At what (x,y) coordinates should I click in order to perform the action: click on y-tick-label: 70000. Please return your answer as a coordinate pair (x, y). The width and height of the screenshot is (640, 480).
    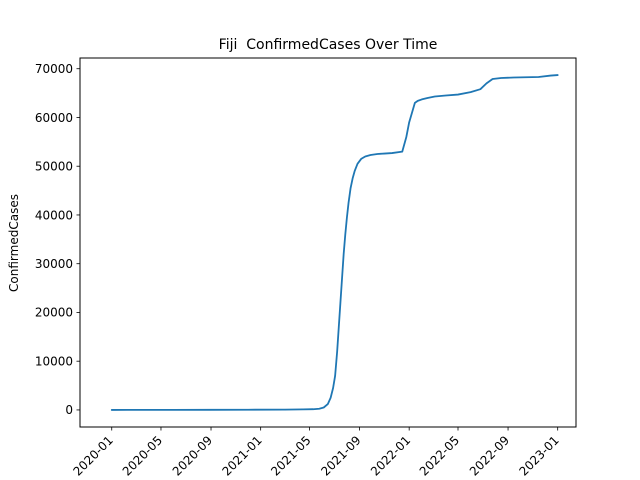
    Looking at the image, I should click on (54, 69).